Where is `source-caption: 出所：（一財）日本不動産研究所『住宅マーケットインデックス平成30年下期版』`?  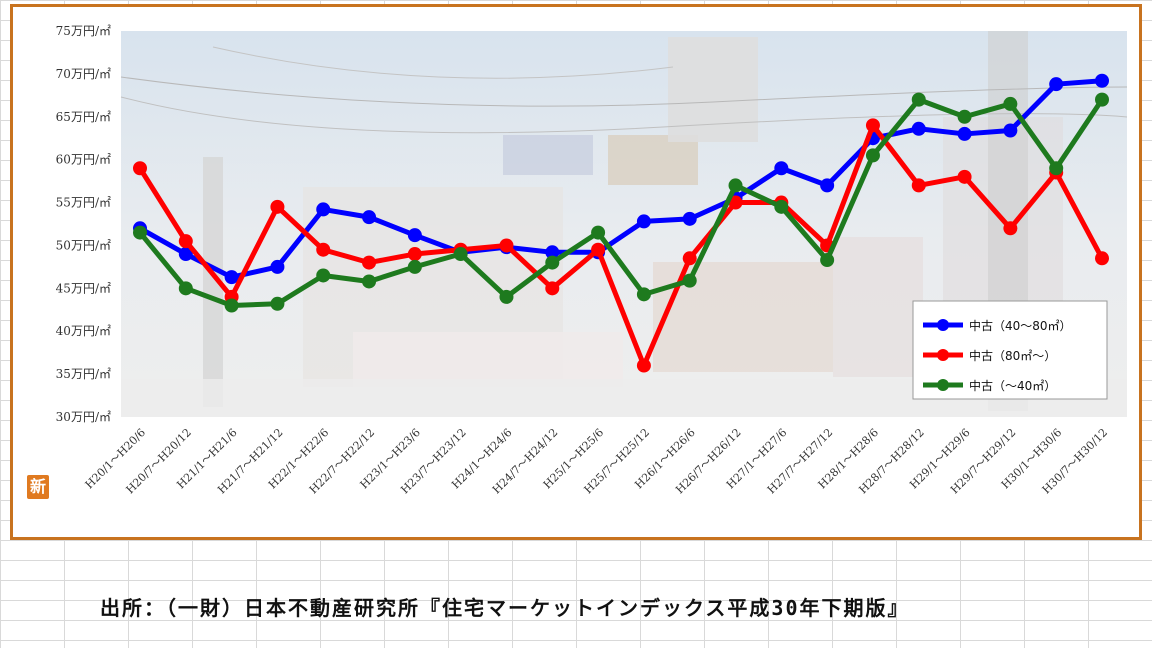
source-caption: 出所：（一財）日本不動産研究所『住宅マーケットインデックス平成30年下期版』 is located at coordinates (505, 608).